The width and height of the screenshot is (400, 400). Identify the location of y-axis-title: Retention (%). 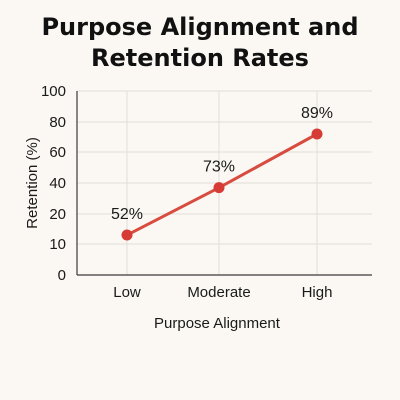
(32, 183).